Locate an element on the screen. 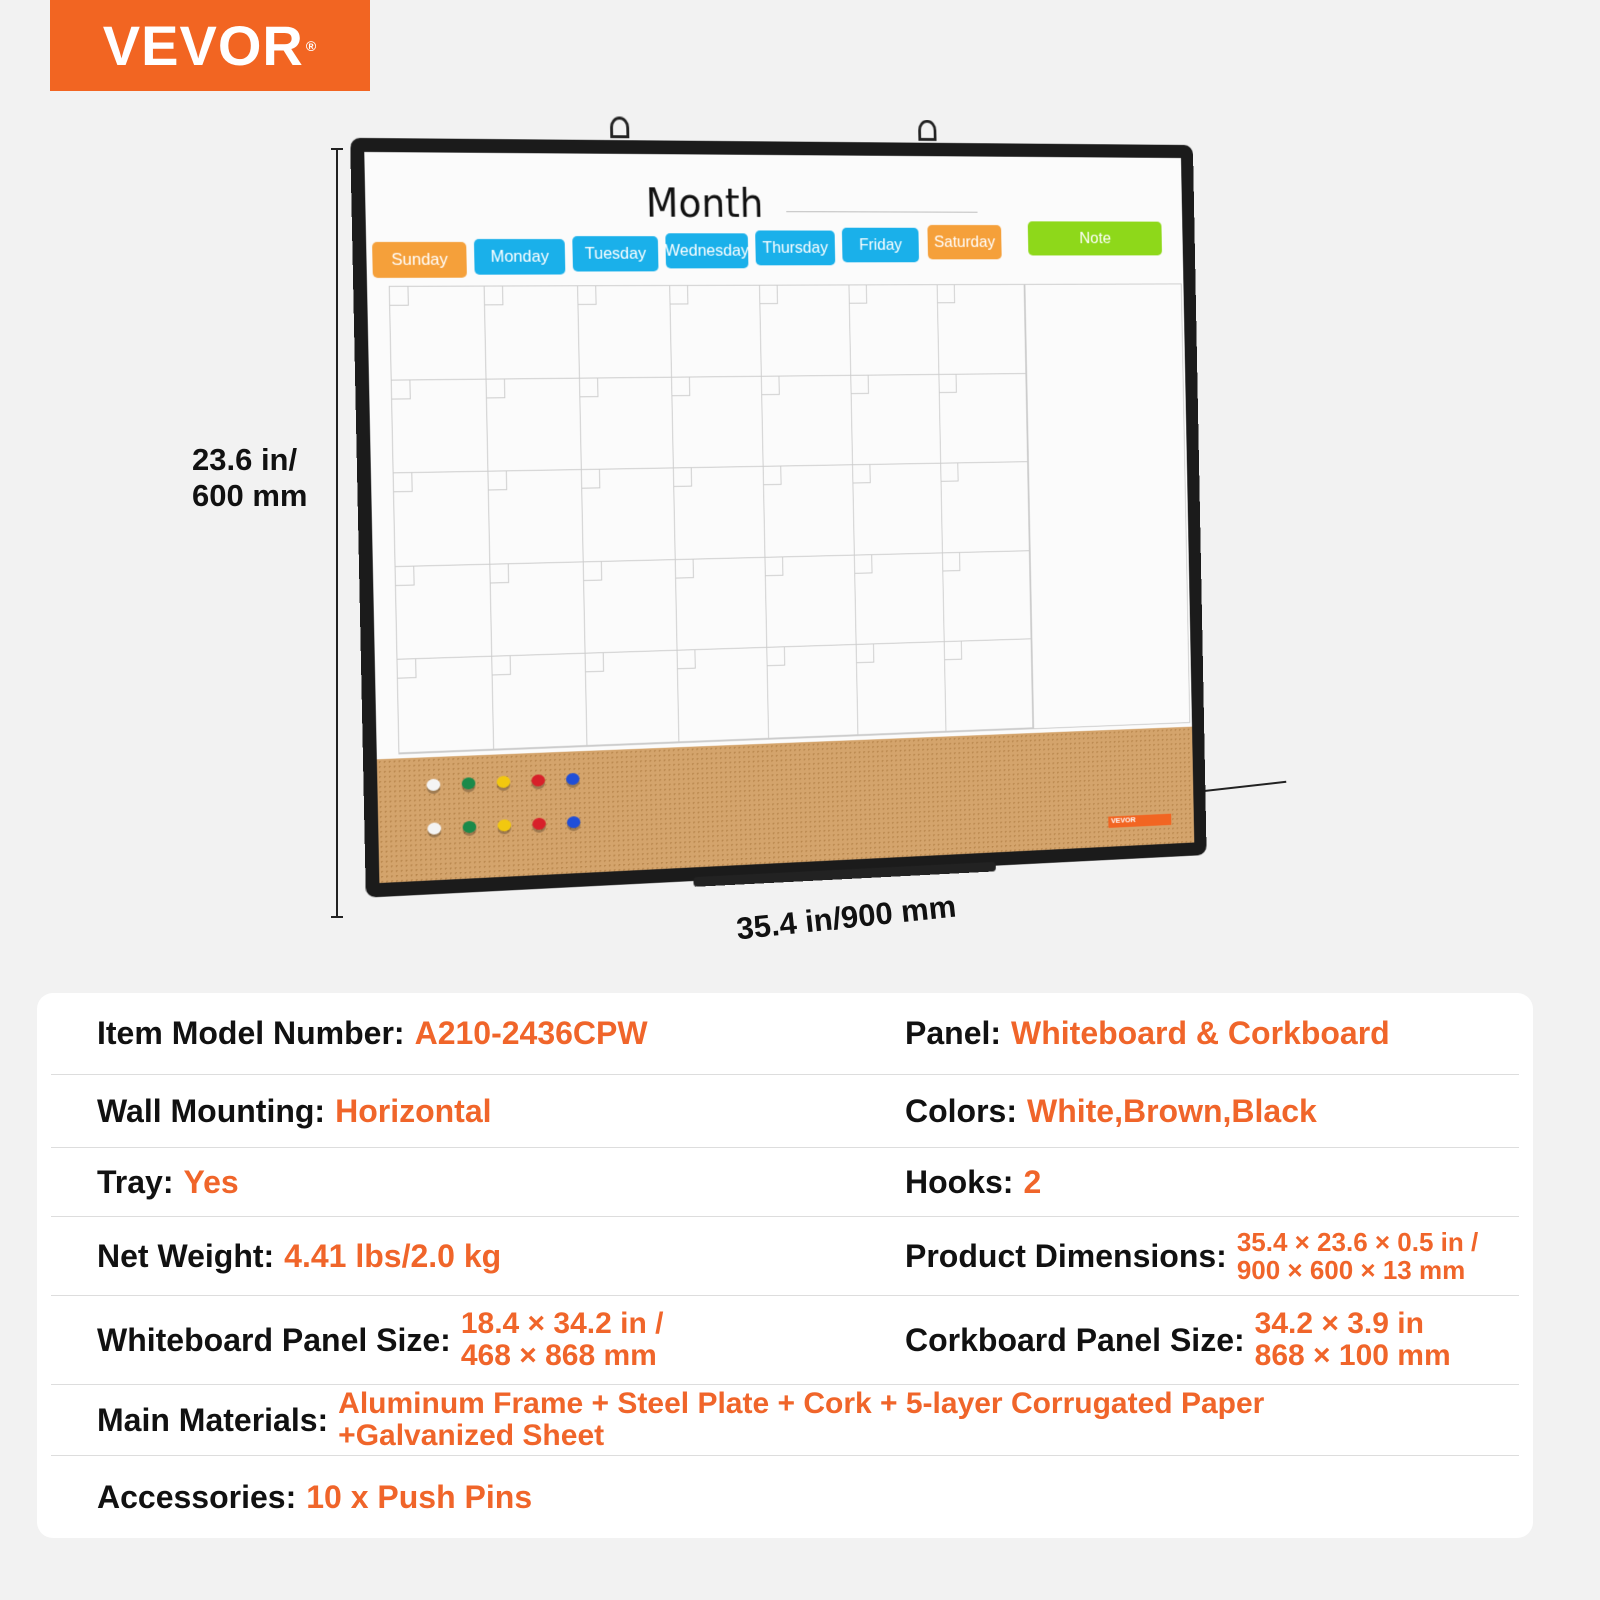  spec-item: Hooks: 2 is located at coordinates (973, 1182).